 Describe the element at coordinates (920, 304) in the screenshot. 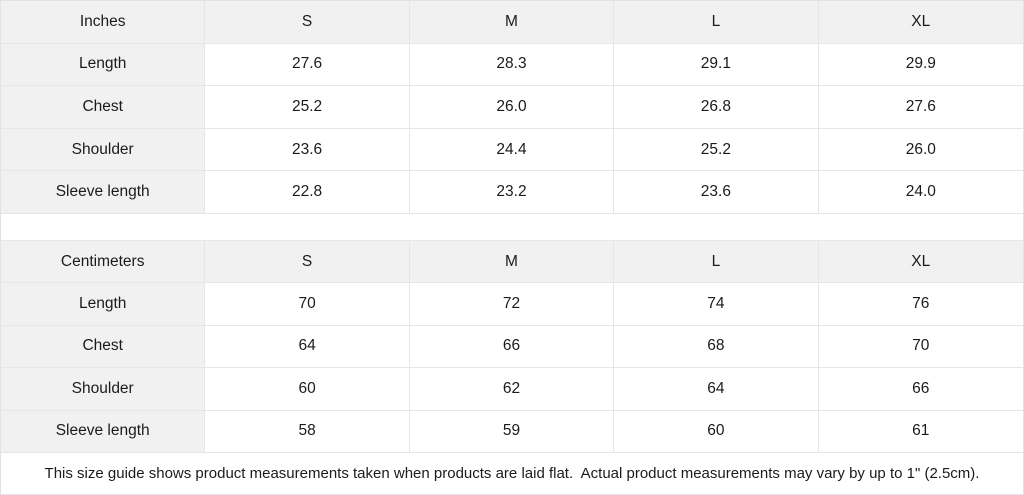

I see `measurement-value: 76` at that location.